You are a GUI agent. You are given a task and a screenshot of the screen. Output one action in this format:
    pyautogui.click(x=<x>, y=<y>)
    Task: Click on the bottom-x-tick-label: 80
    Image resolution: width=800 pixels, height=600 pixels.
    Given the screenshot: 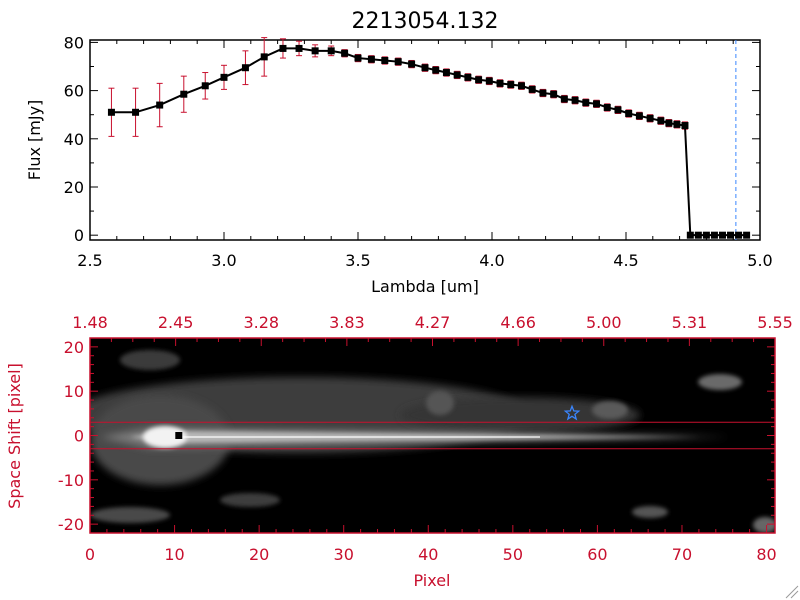 What is the action you would take?
    pyautogui.click(x=766, y=554)
    